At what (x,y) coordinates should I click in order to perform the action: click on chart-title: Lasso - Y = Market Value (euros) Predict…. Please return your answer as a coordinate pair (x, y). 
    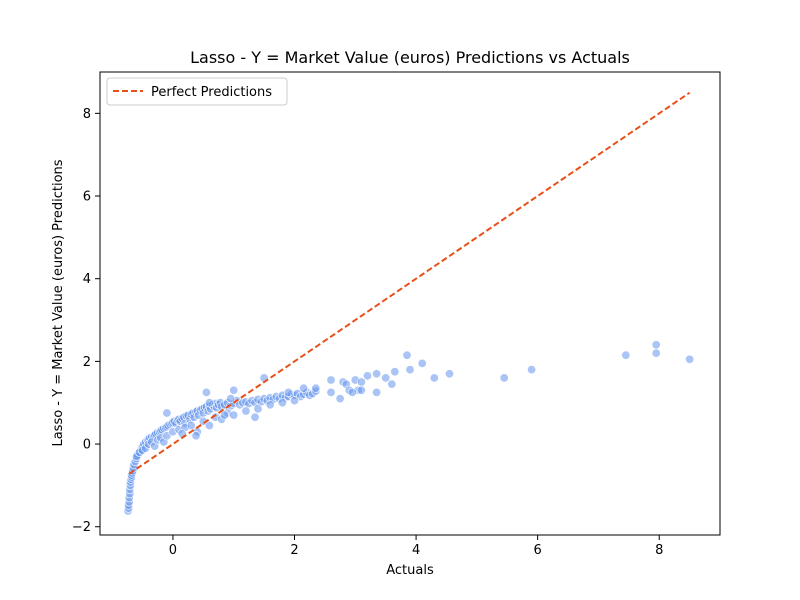
    Looking at the image, I should click on (410, 57).